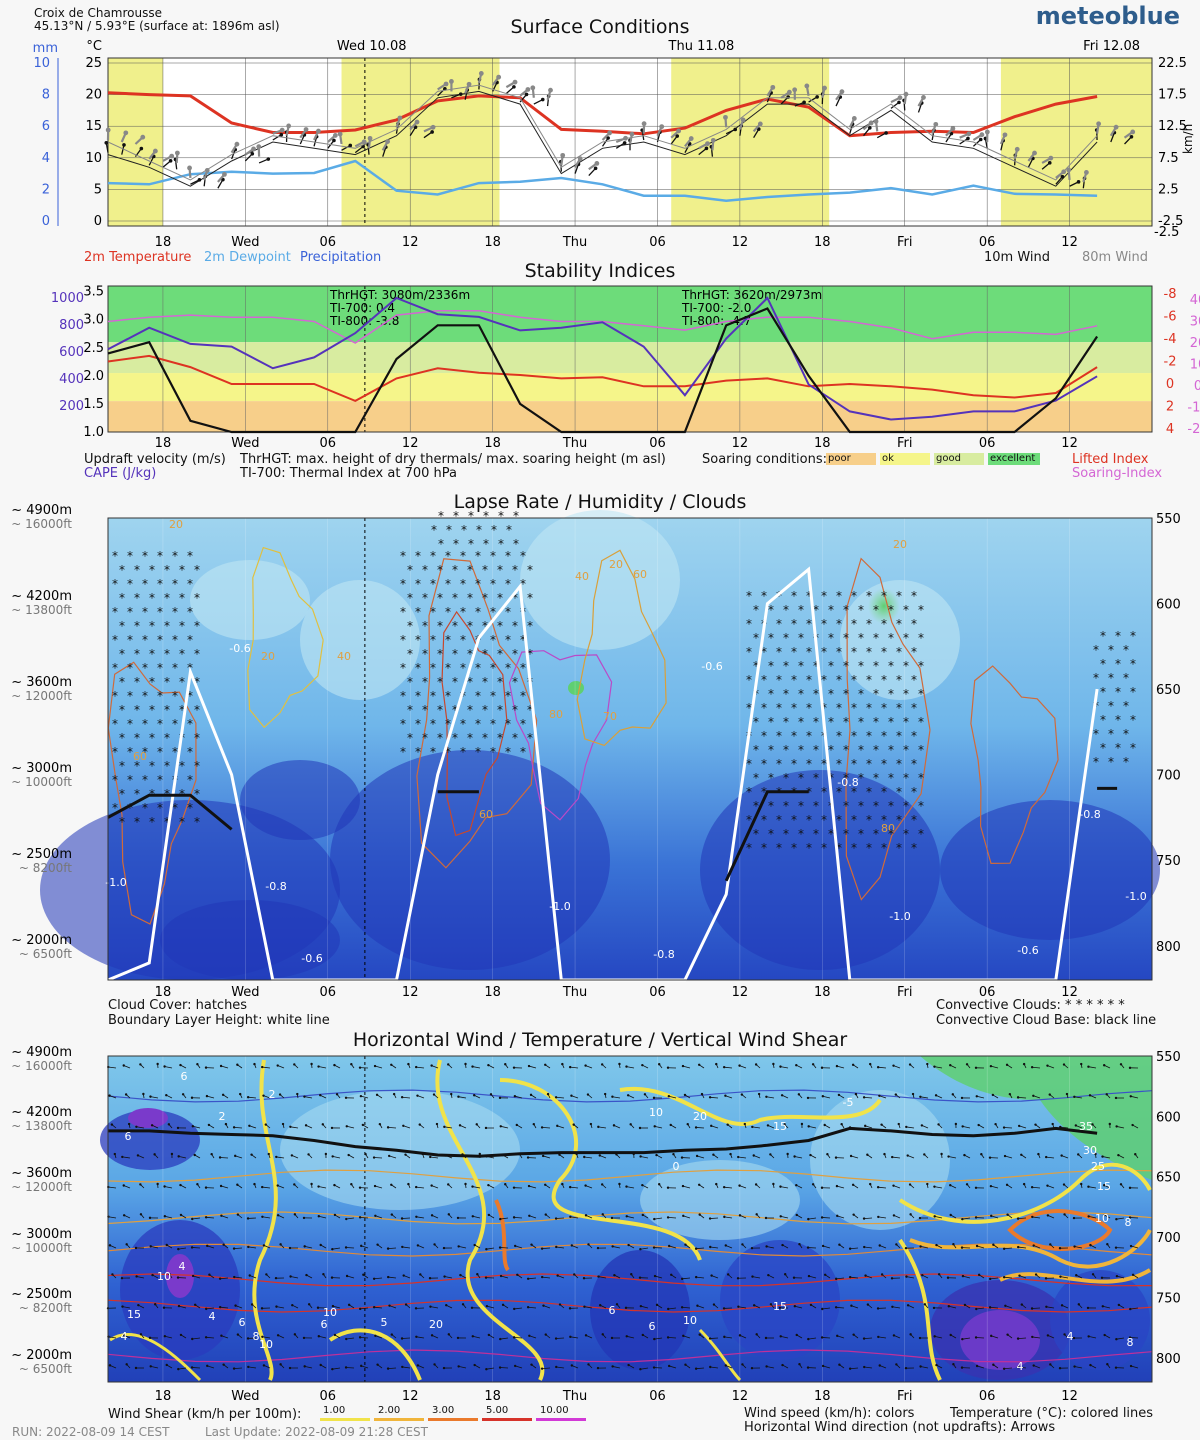 Image resolution: width=1200 pixels, height=1440 pixels. What do you see at coordinates (140, 756) in the screenshot?
I see `lapse-contour-label: 60` at bounding box center [140, 756].